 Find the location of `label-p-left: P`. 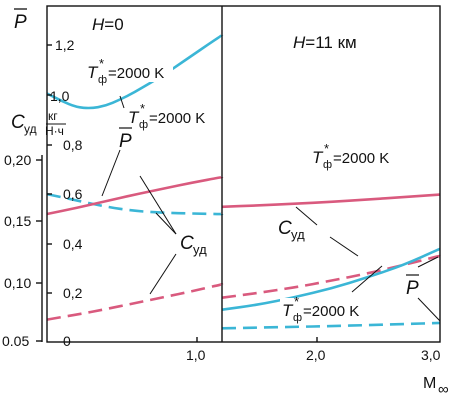

label-p-left: P is located at coordinates (125, 141).